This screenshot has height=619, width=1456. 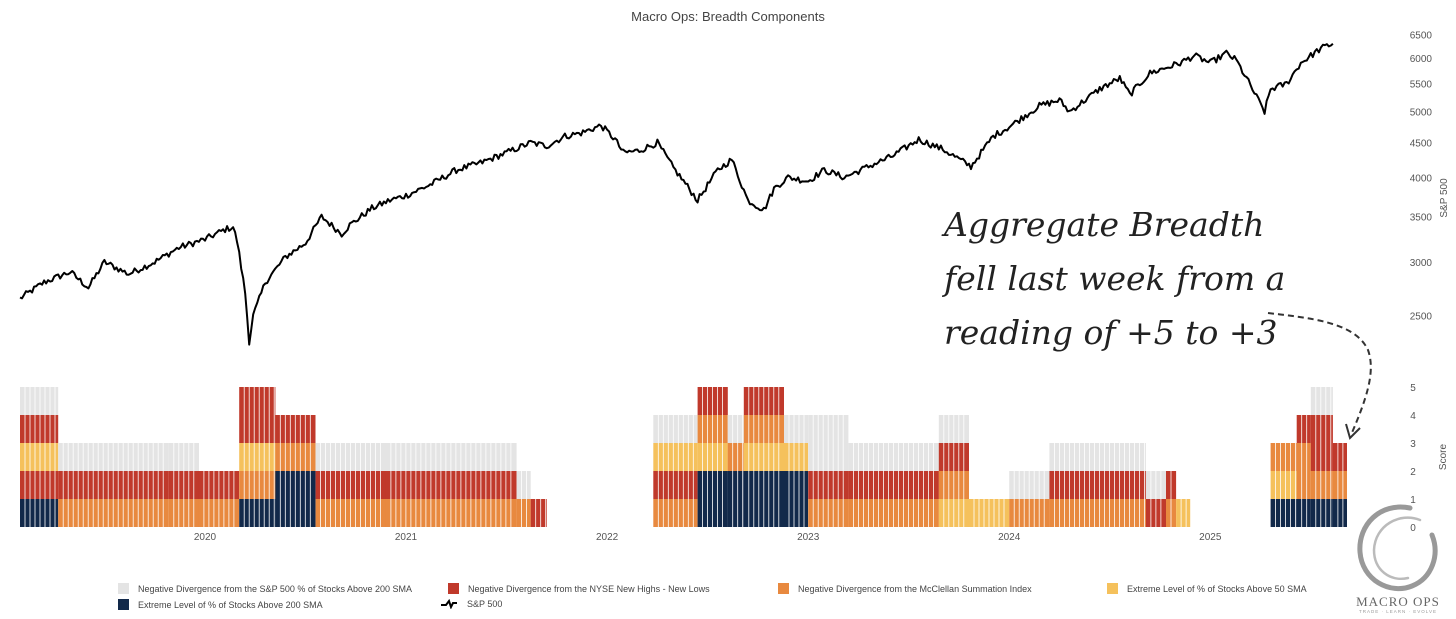 What do you see at coordinates (1115, 278) in the screenshot?
I see `annotation-line: fell last week from a` at bounding box center [1115, 278].